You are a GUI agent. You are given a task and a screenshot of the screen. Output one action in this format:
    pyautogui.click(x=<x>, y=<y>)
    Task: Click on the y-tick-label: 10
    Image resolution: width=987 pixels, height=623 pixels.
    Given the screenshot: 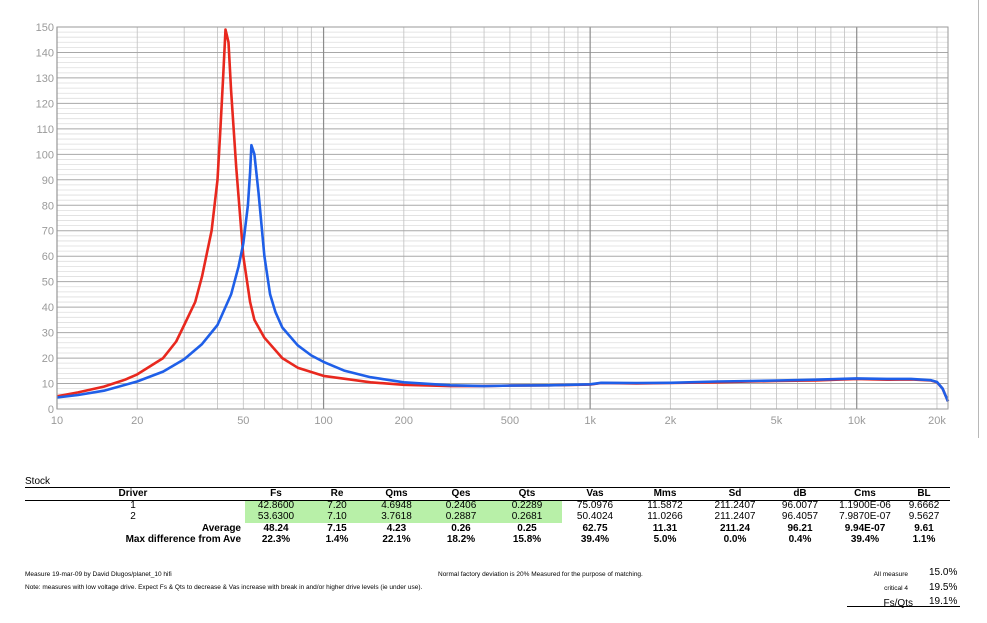 What is the action you would take?
    pyautogui.click(x=48, y=385)
    